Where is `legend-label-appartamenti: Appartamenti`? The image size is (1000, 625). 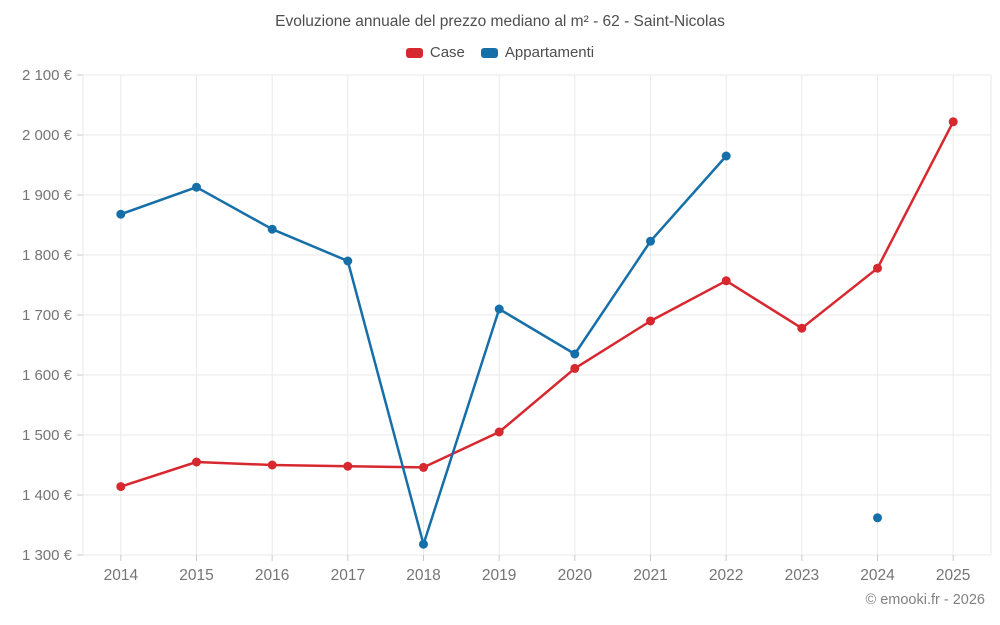
legend-label-appartamenti: Appartamenti is located at coordinates (549, 52).